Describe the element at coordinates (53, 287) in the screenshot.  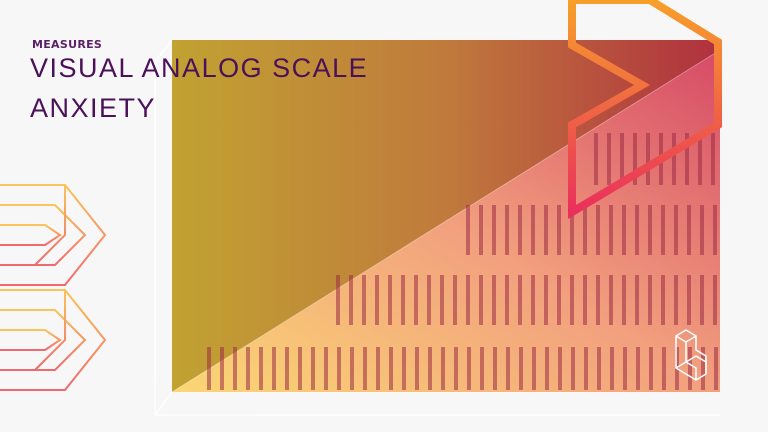
I see `stacked-b-outline-icon` at that location.